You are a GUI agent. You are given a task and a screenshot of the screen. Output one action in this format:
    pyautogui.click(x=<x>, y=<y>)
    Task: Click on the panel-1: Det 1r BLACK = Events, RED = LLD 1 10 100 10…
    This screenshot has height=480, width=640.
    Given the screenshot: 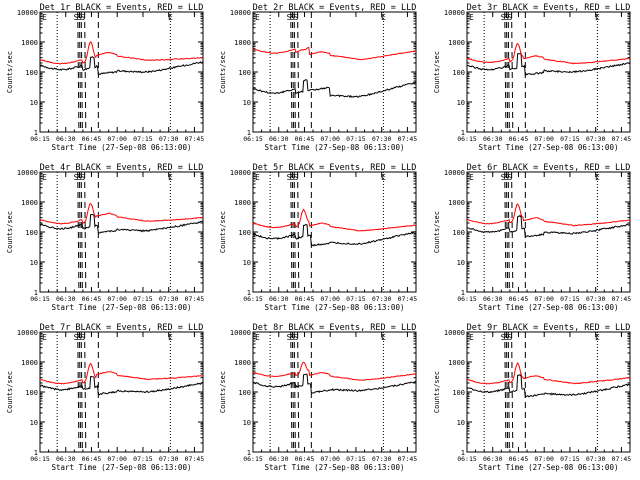 What is the action you would take?
    pyautogui.click(x=105, y=77)
    